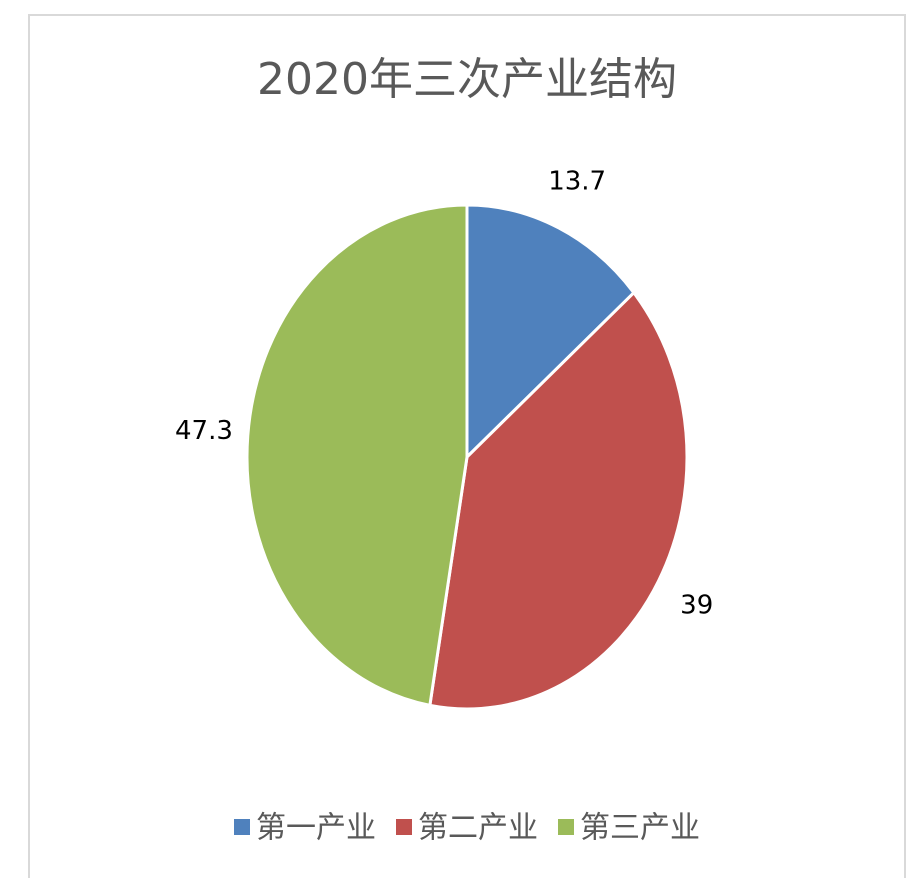 Image resolution: width=911 pixels, height=878 pixels. I want to click on chart-title: 2020年三次产业结构, so click(467, 79).